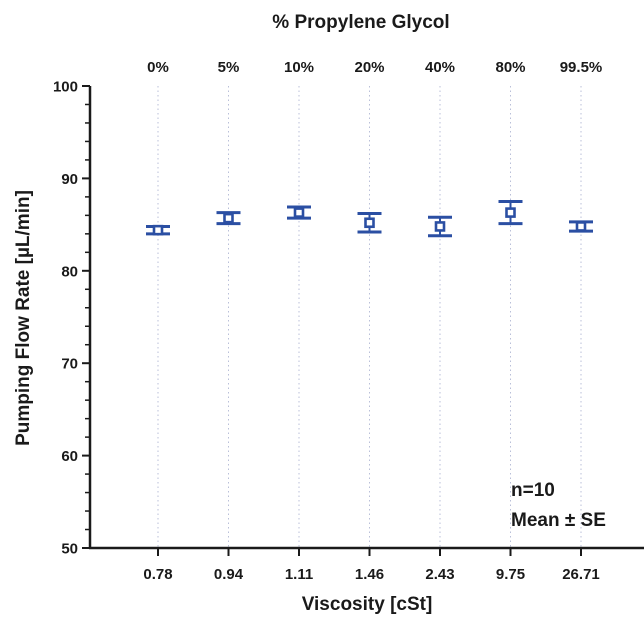 This screenshot has height=625, width=644. What do you see at coordinates (69, 179) in the screenshot?
I see `y-tick-label: 90` at bounding box center [69, 179].